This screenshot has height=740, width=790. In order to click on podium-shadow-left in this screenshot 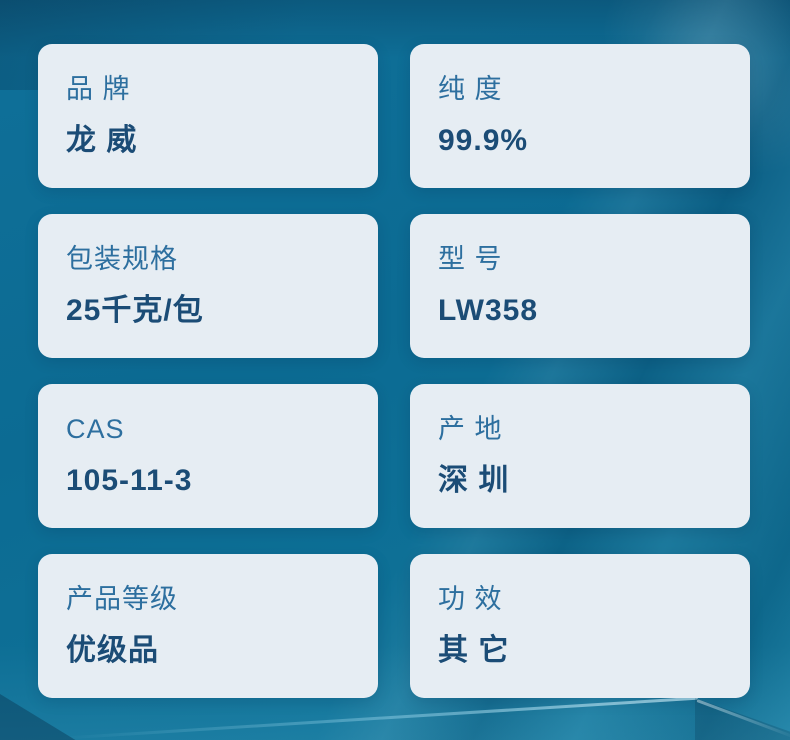, I will do `click(38, 717)`.